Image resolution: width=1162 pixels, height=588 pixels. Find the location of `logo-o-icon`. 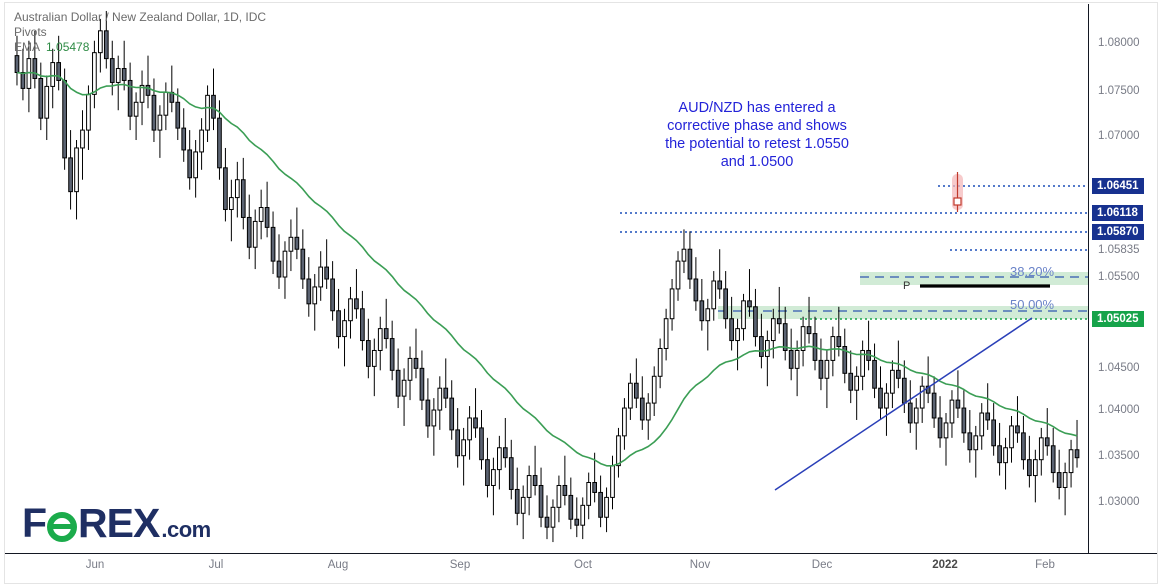

logo-o-icon is located at coordinates (62, 526).